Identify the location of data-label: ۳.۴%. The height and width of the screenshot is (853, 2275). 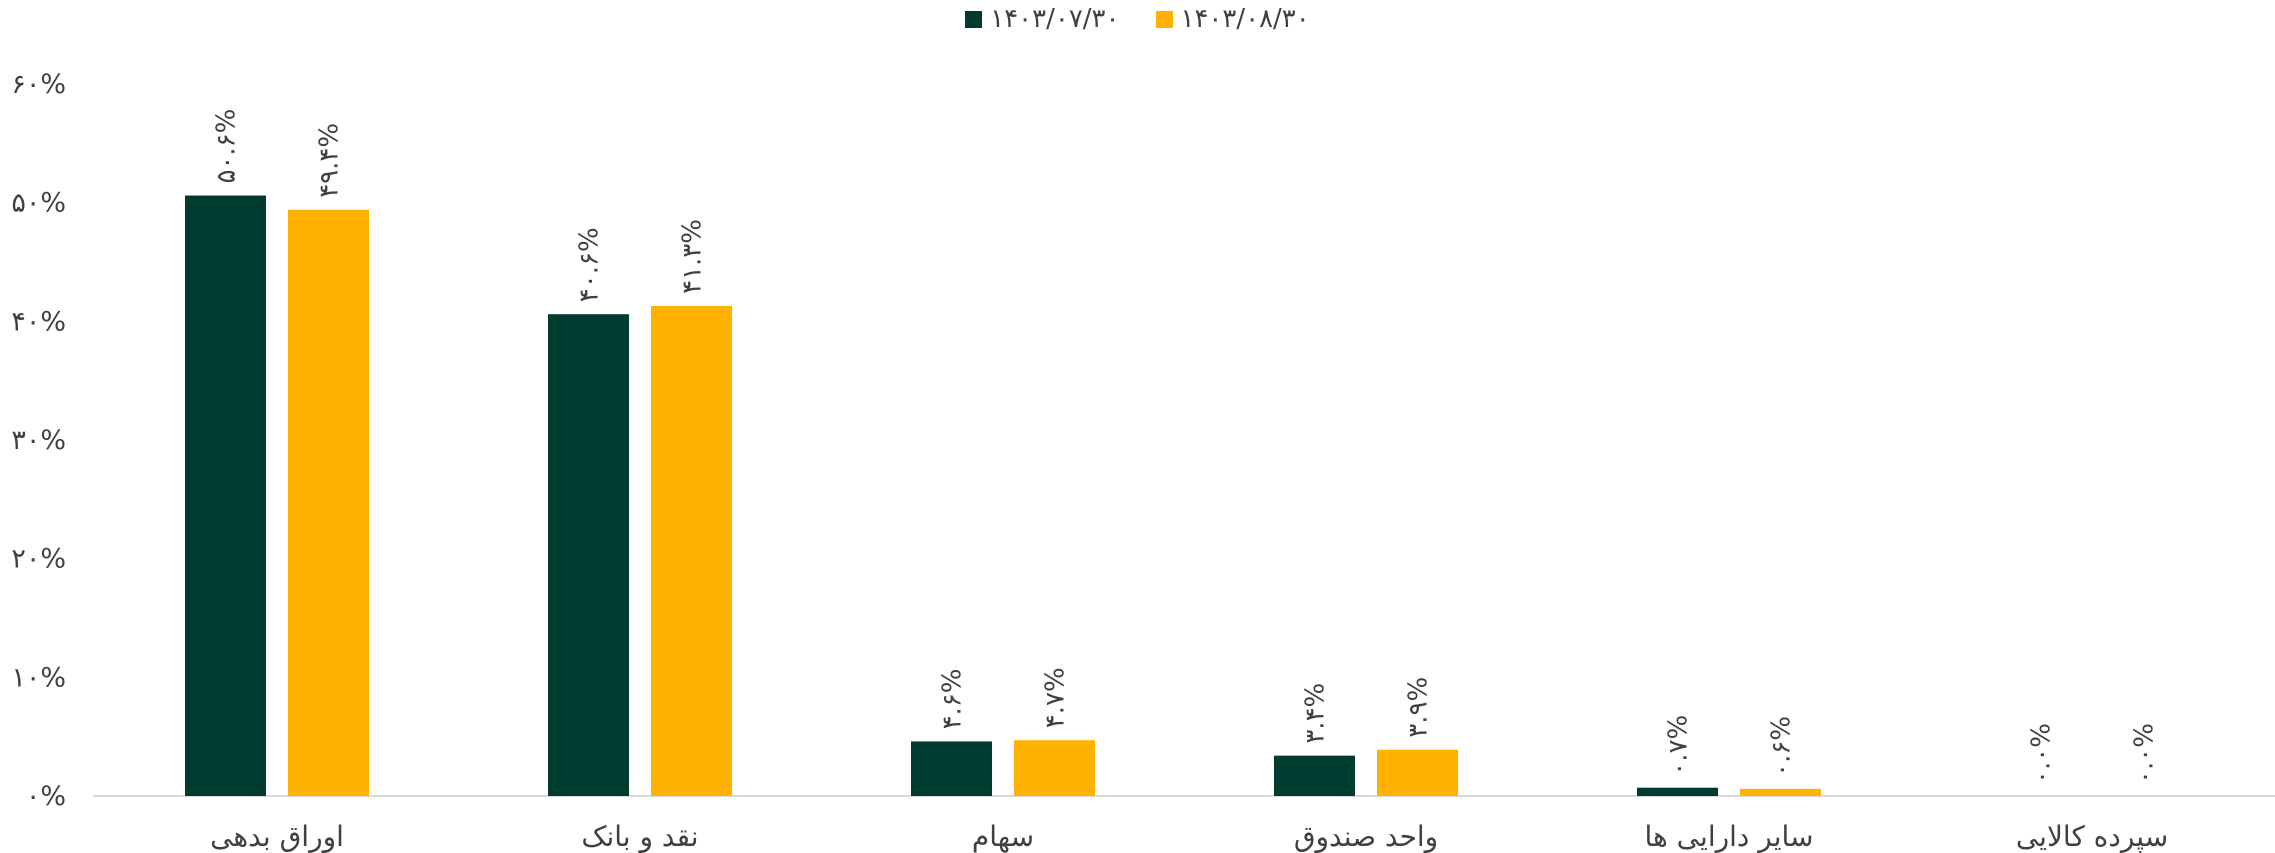
(1316, 713).